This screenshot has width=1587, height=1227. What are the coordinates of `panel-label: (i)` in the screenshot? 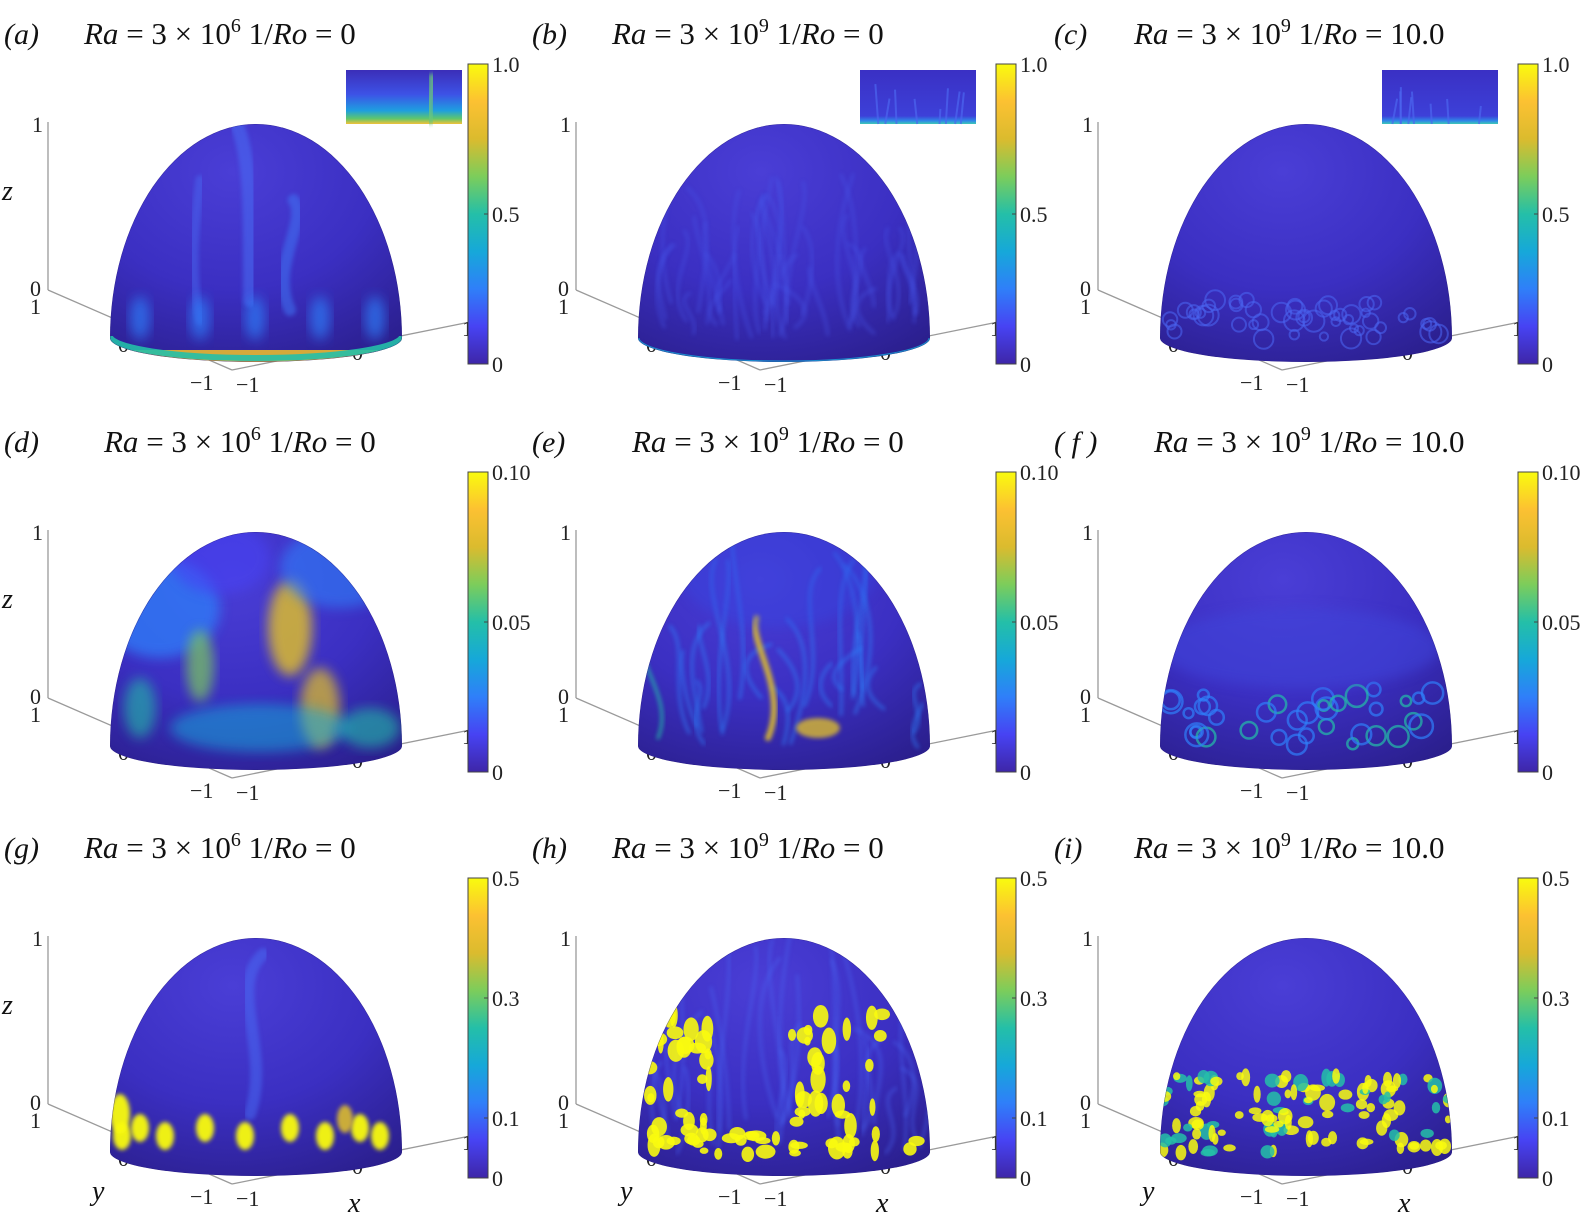 It's located at (1068, 848).